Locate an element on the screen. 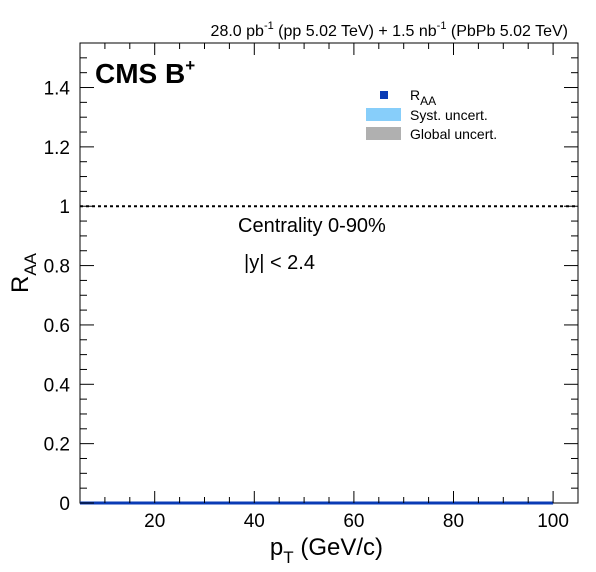 The width and height of the screenshot is (596, 572). x-tick-label: 100 is located at coordinates (553, 521).